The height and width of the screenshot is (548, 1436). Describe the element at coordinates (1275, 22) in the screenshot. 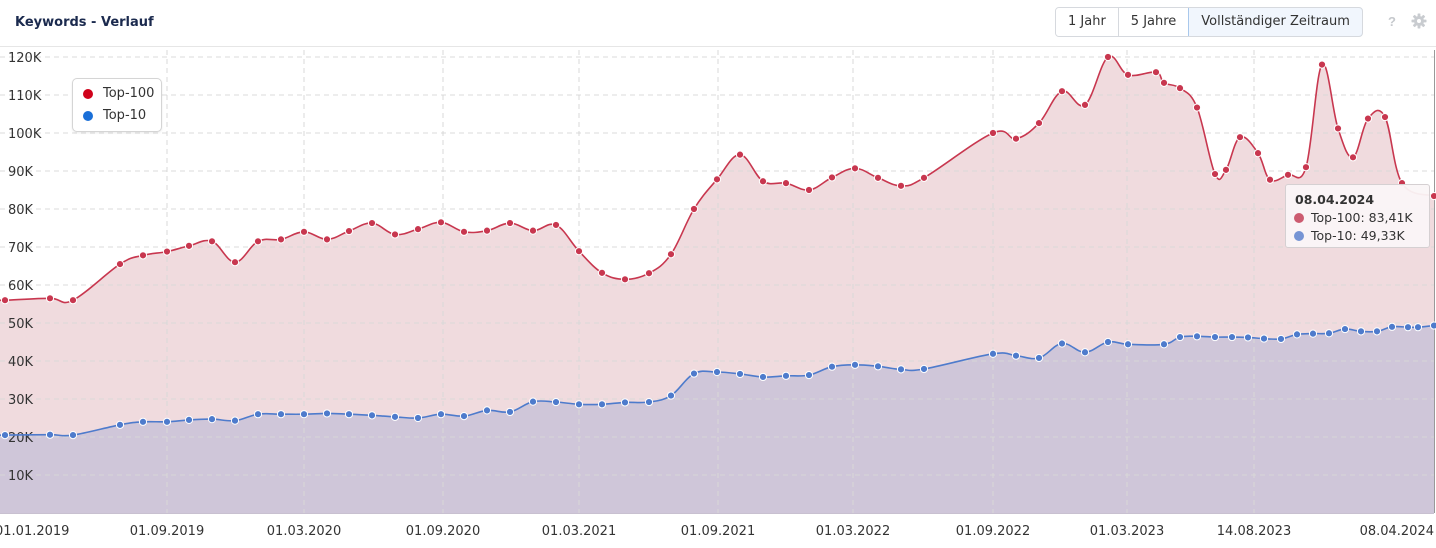

I see `range-full-period-button: Vollständiger Zeitraum` at that location.